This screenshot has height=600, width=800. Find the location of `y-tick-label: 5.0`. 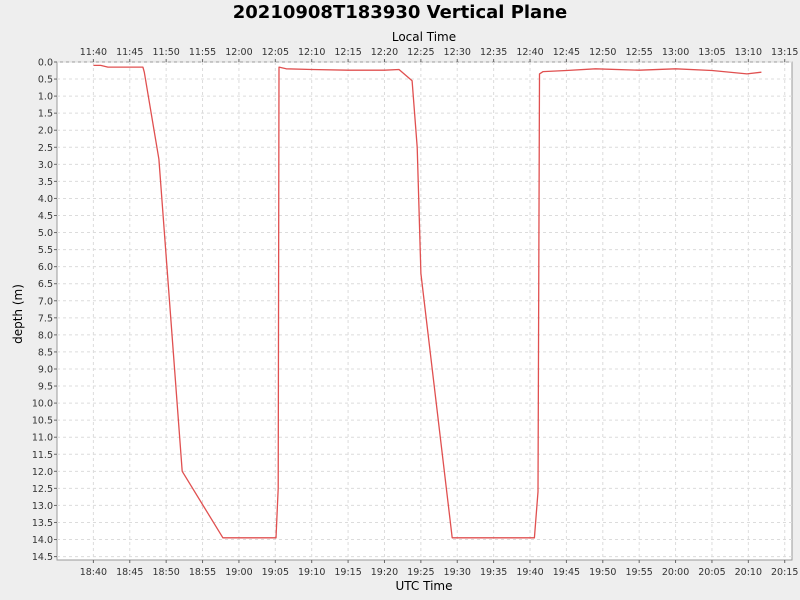

y-tick-label: 5.0 is located at coordinates (45, 233).